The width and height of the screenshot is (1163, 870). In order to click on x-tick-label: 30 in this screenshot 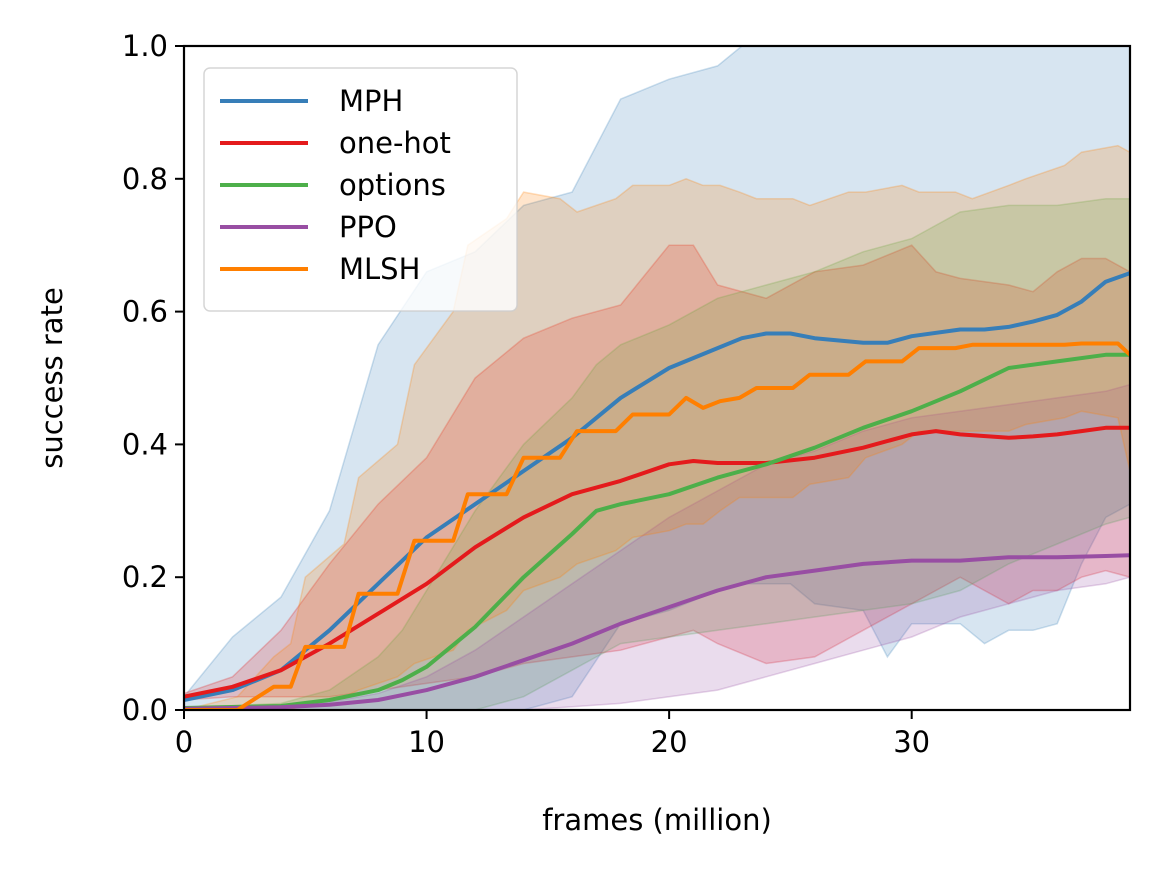, I will do `click(911, 742)`.